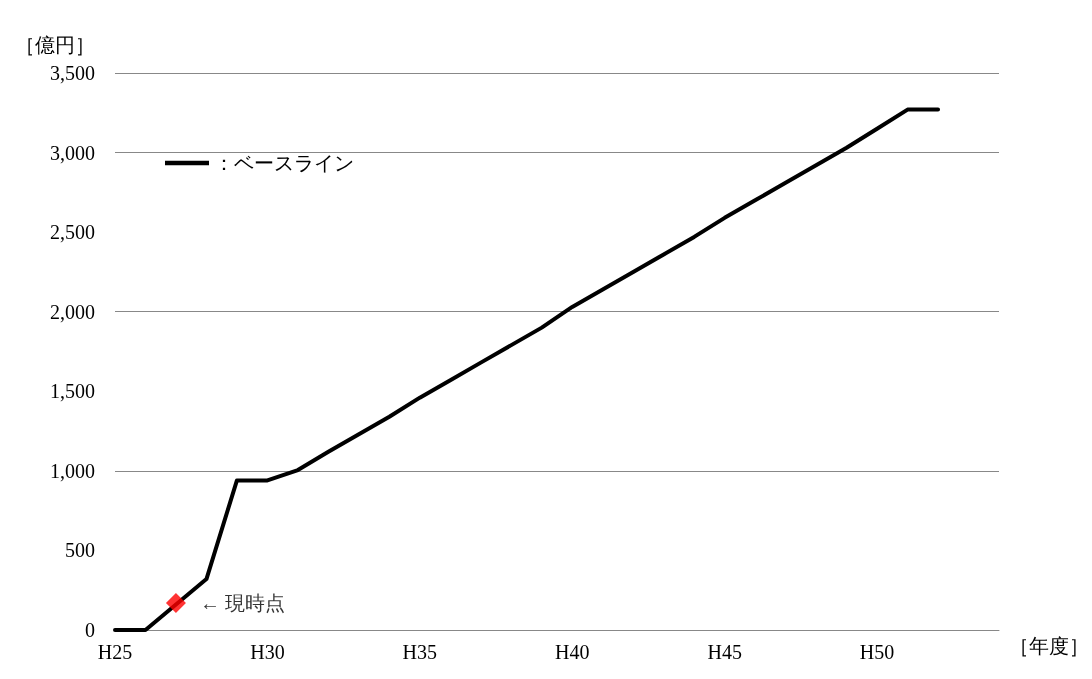  Describe the element at coordinates (1049, 646) in the screenshot. I see `x-axis-title: ［年度］` at that location.